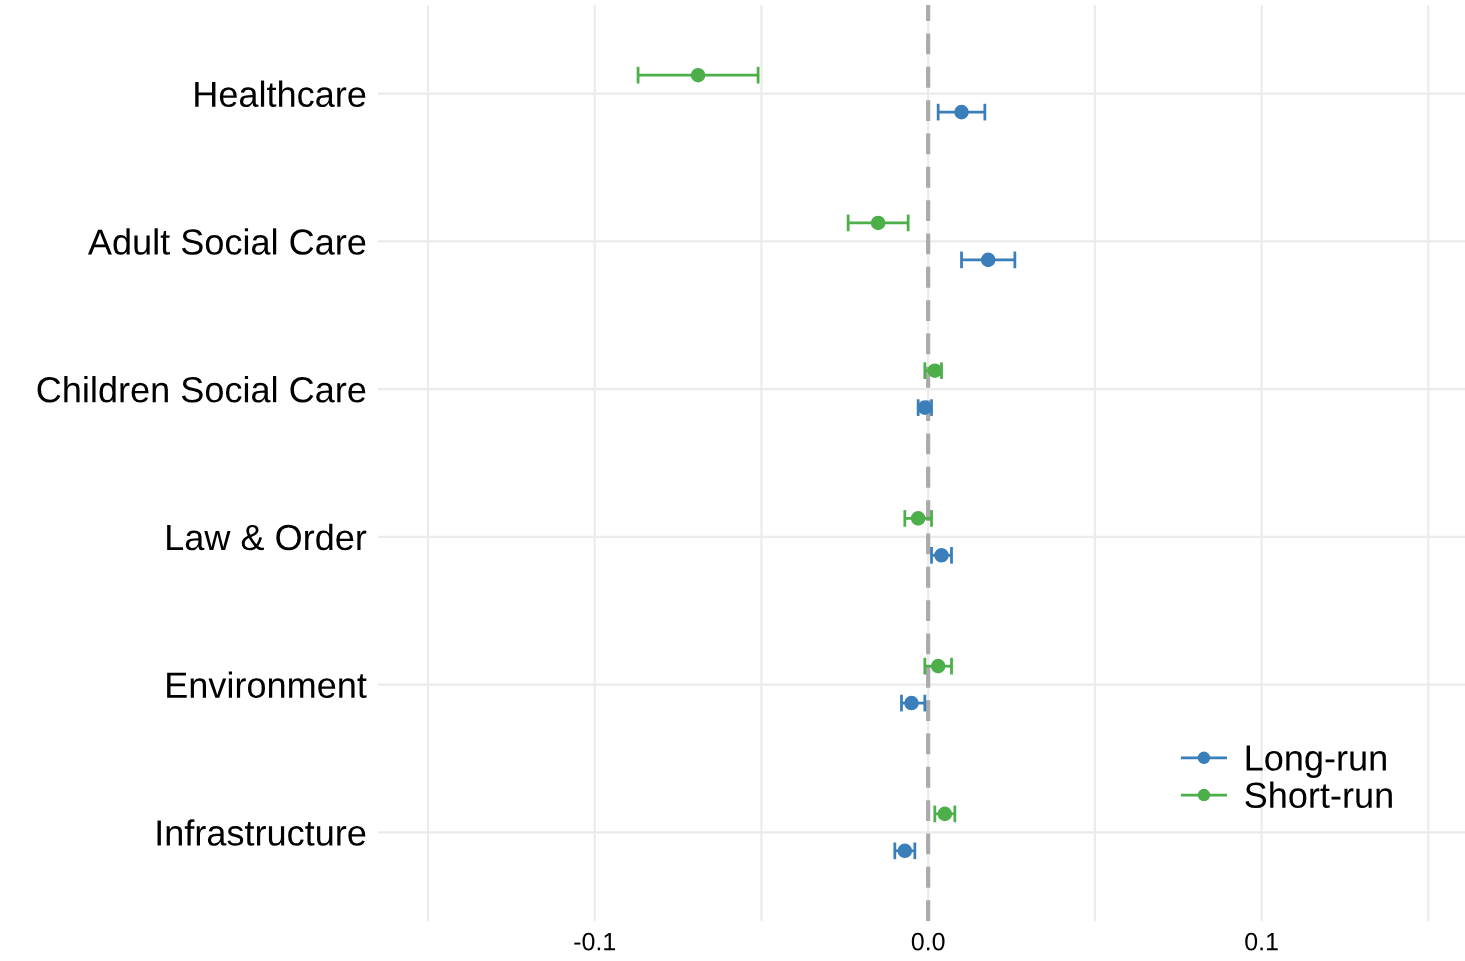 Image resolution: width=1465 pixels, height=961 pixels. I want to click on y-tick-label: Children Social Care, so click(201, 389).